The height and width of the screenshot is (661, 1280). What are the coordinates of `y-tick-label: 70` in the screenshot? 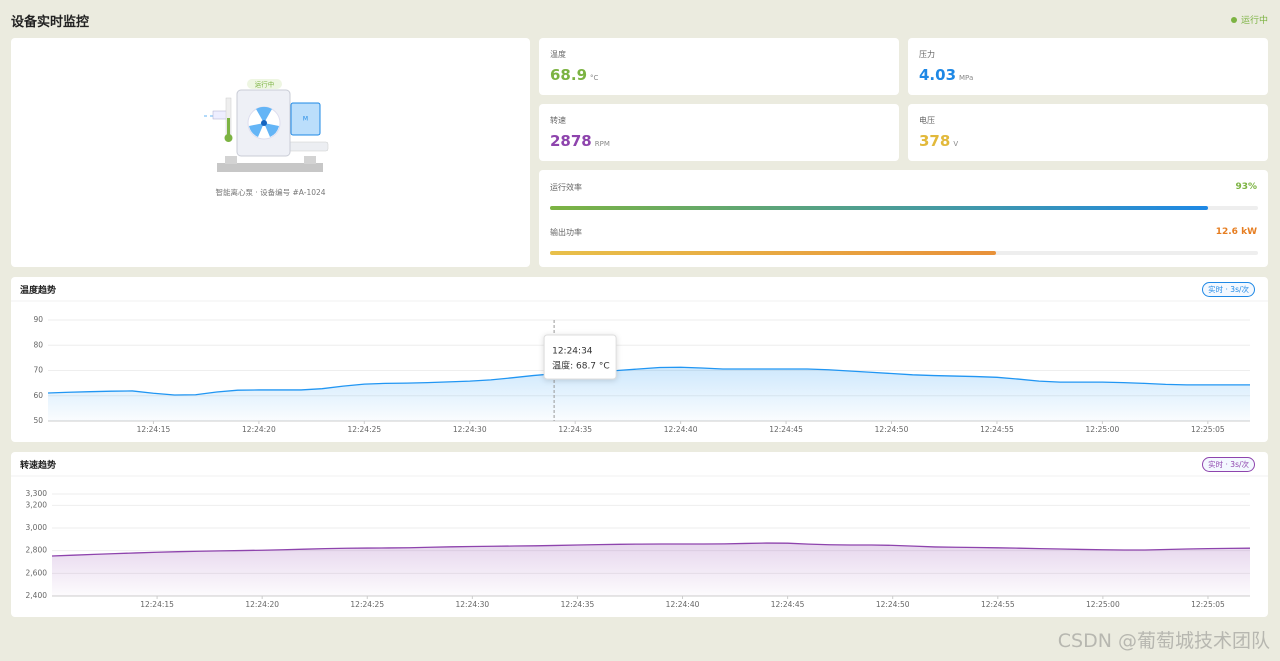 It's located at (38, 370).